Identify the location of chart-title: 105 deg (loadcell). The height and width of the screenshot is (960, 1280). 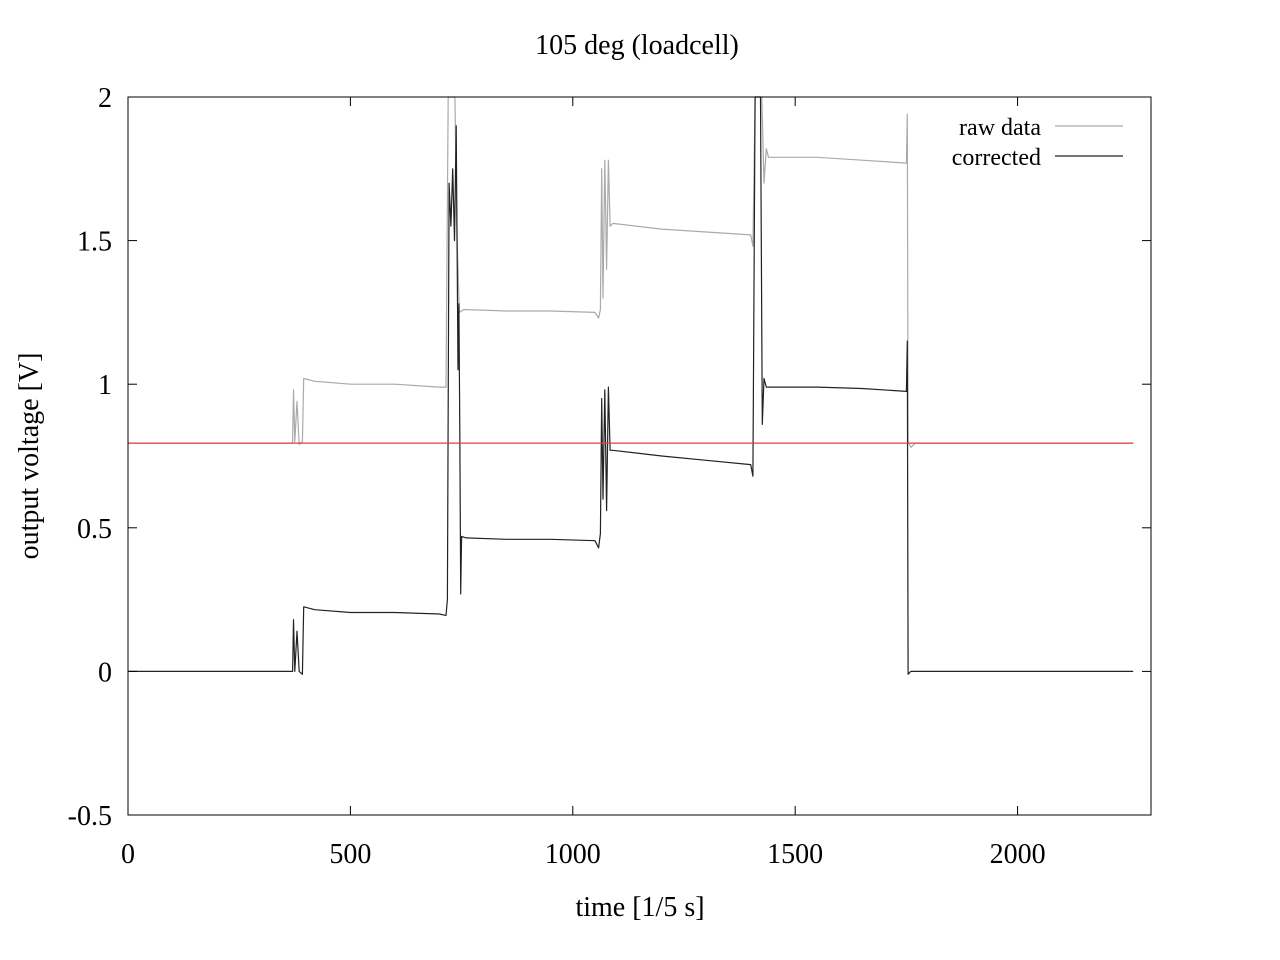
(637, 45).